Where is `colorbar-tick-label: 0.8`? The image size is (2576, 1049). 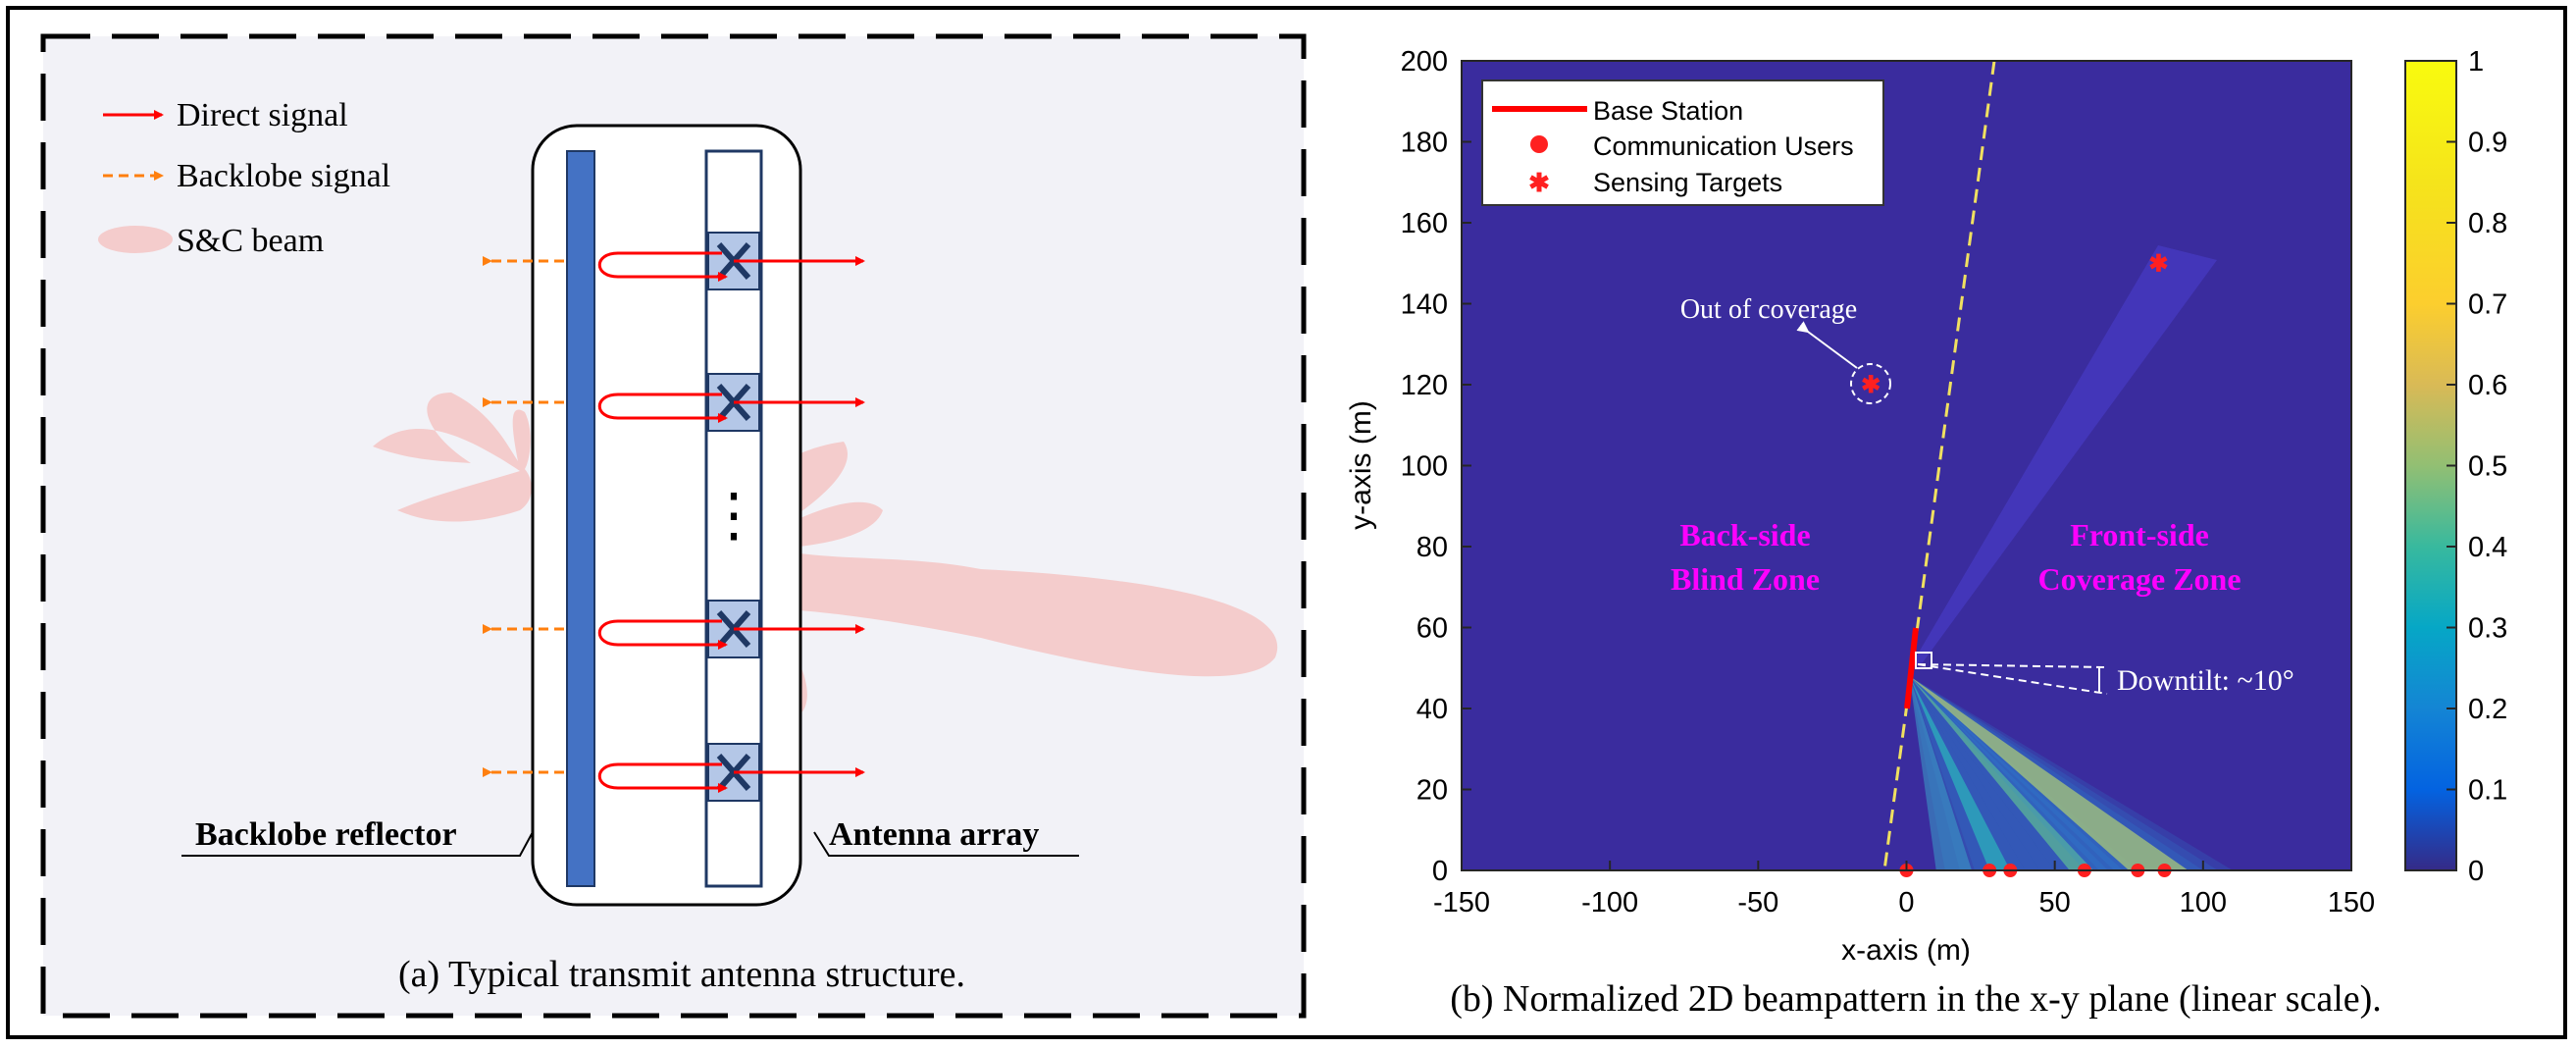
colorbar-tick-label: 0.8 is located at coordinates (2487, 223).